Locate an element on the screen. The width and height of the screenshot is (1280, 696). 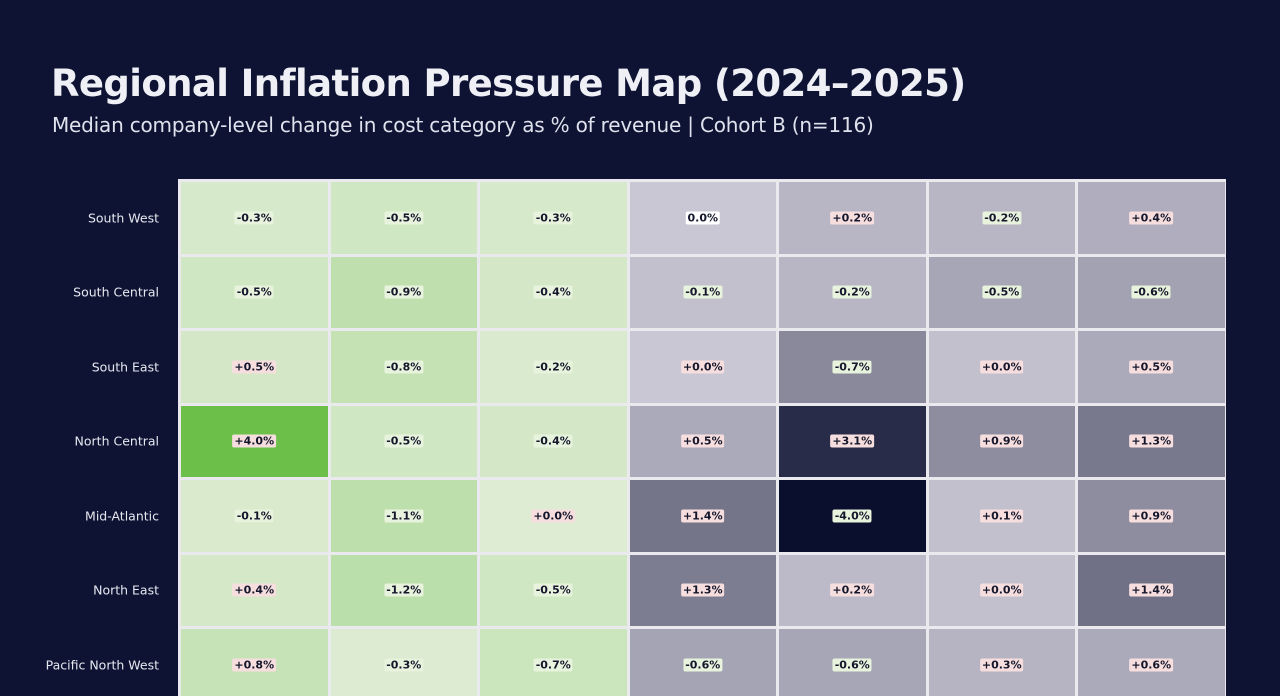
cell-value-label: -0.9% is located at coordinates (404, 292).